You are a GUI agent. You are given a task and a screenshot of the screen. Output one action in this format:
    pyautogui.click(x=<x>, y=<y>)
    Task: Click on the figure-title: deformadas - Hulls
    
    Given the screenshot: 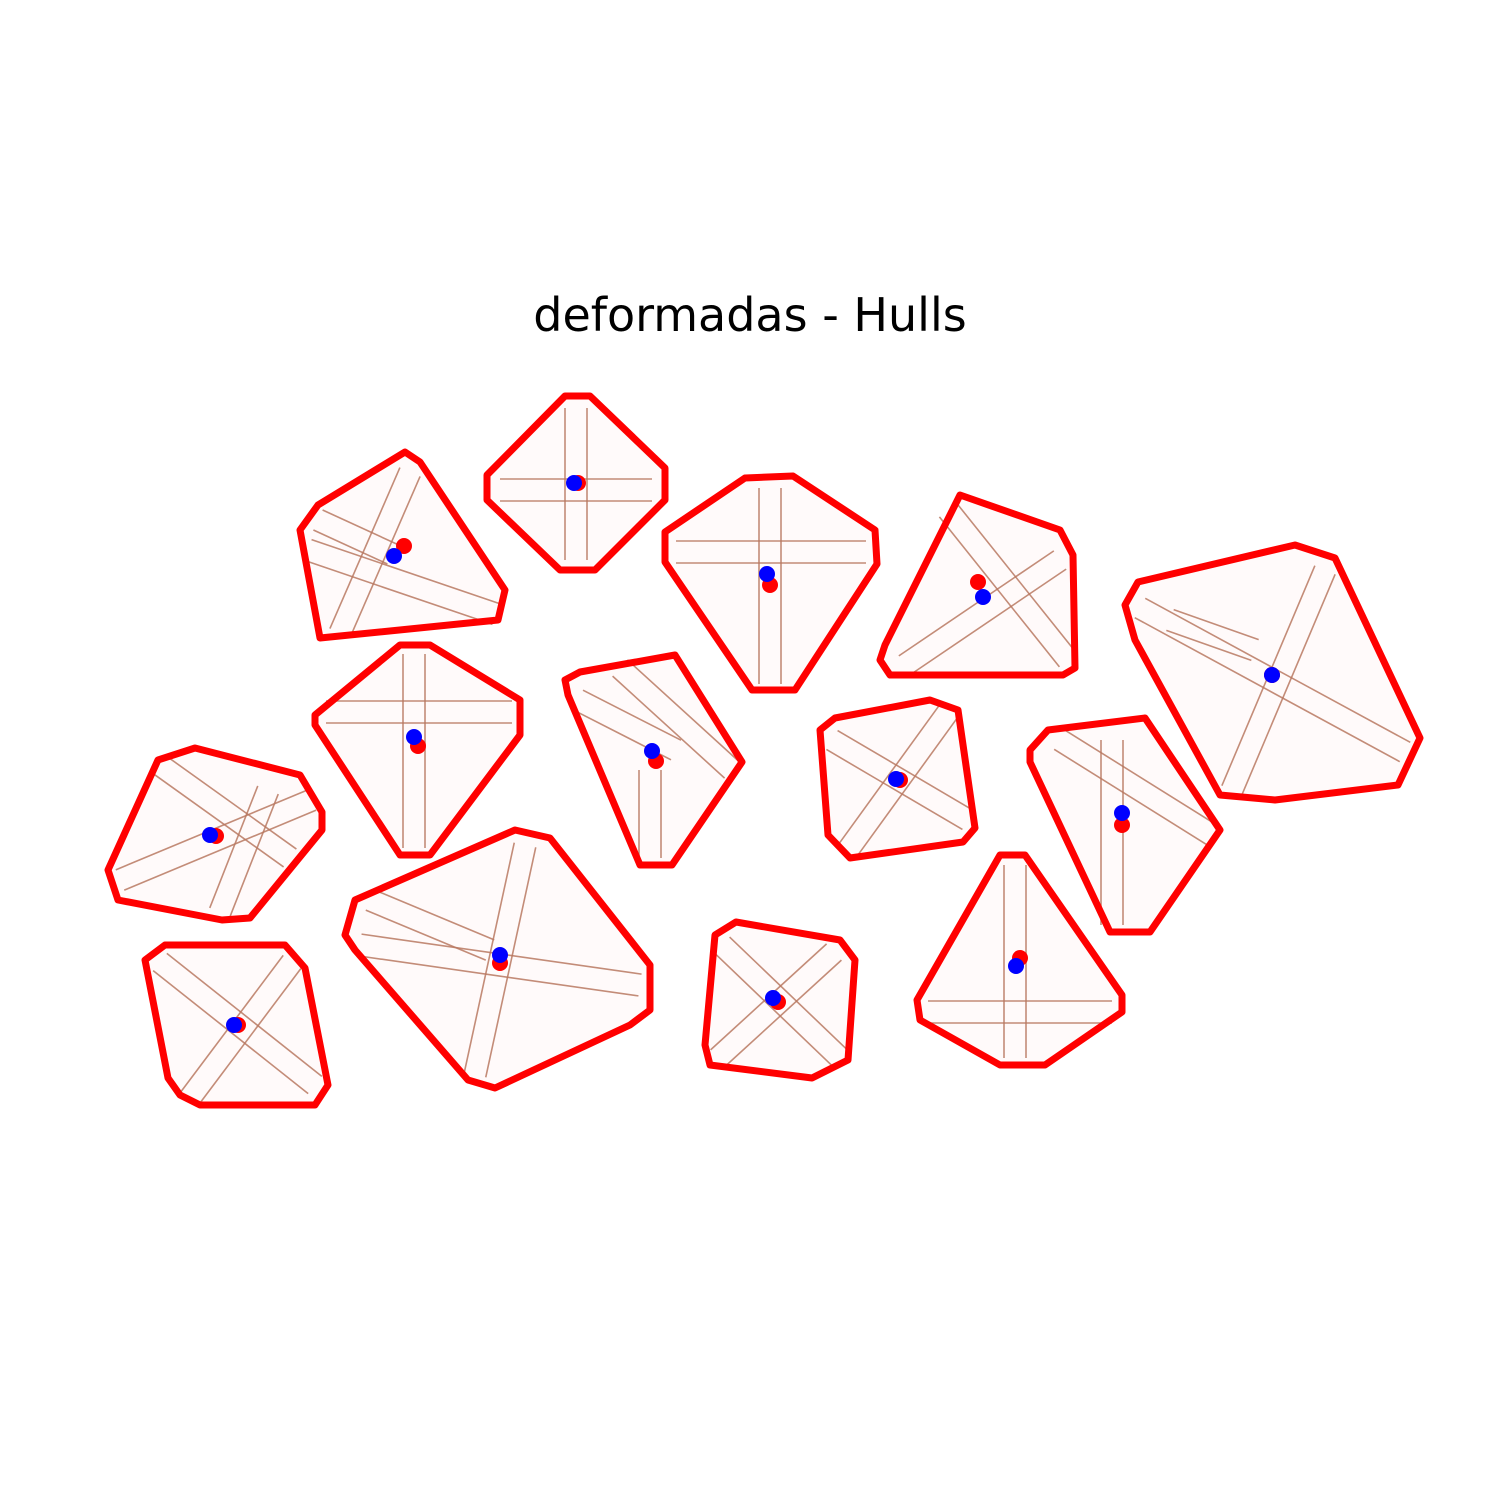 What is the action you would take?
    pyautogui.click(x=750, y=315)
    